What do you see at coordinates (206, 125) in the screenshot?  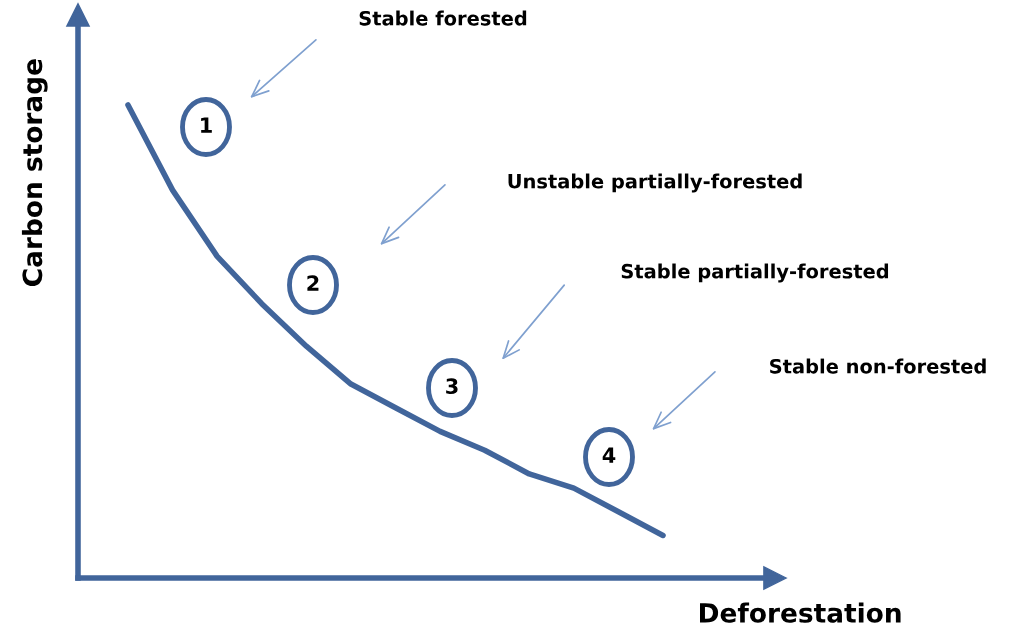 I see `annotation: 1` at bounding box center [206, 125].